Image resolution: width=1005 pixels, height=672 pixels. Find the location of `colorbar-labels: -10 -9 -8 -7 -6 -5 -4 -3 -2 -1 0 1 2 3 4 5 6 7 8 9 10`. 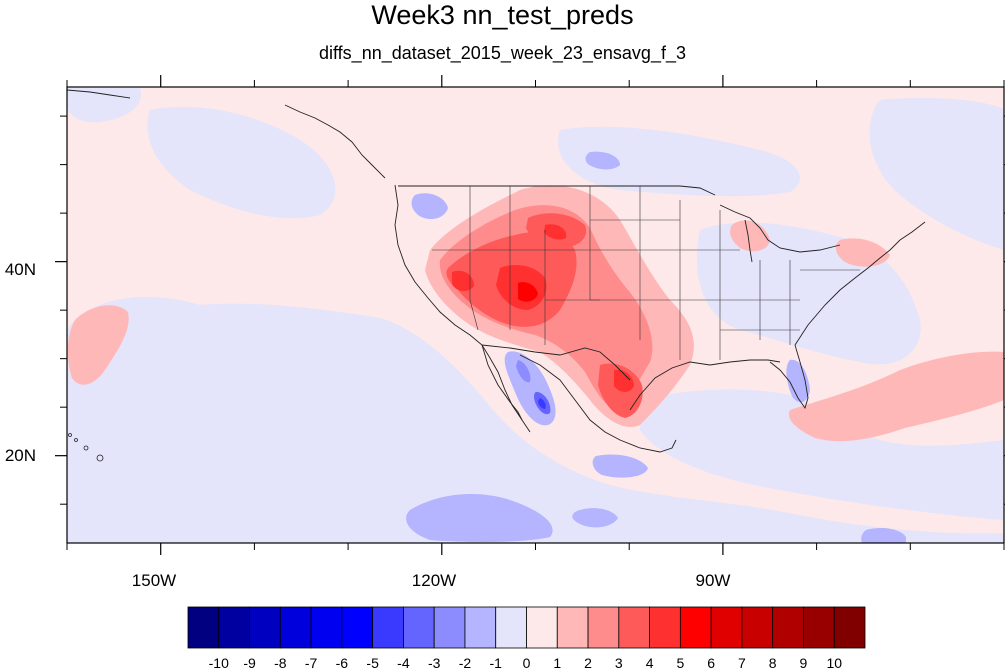

colorbar-labels: -10 -9 -8 -7 -6 -5 -4 -3 -2 -1 0 1 2 3 4 5 6 7 8 9 10 is located at coordinates (526, 663).